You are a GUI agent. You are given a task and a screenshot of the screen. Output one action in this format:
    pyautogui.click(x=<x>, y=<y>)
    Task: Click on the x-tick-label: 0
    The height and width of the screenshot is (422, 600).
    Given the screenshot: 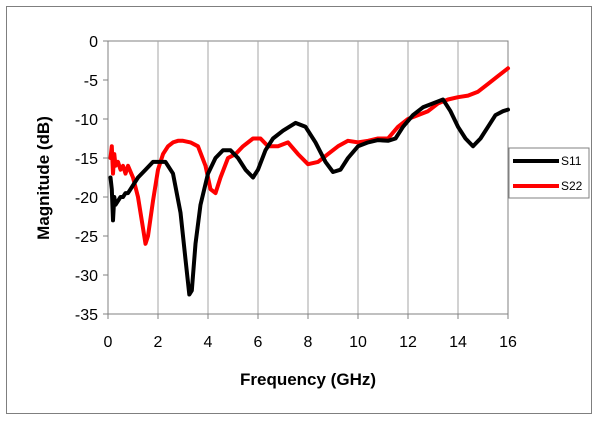 What is the action you would take?
    pyautogui.click(x=108, y=342)
    